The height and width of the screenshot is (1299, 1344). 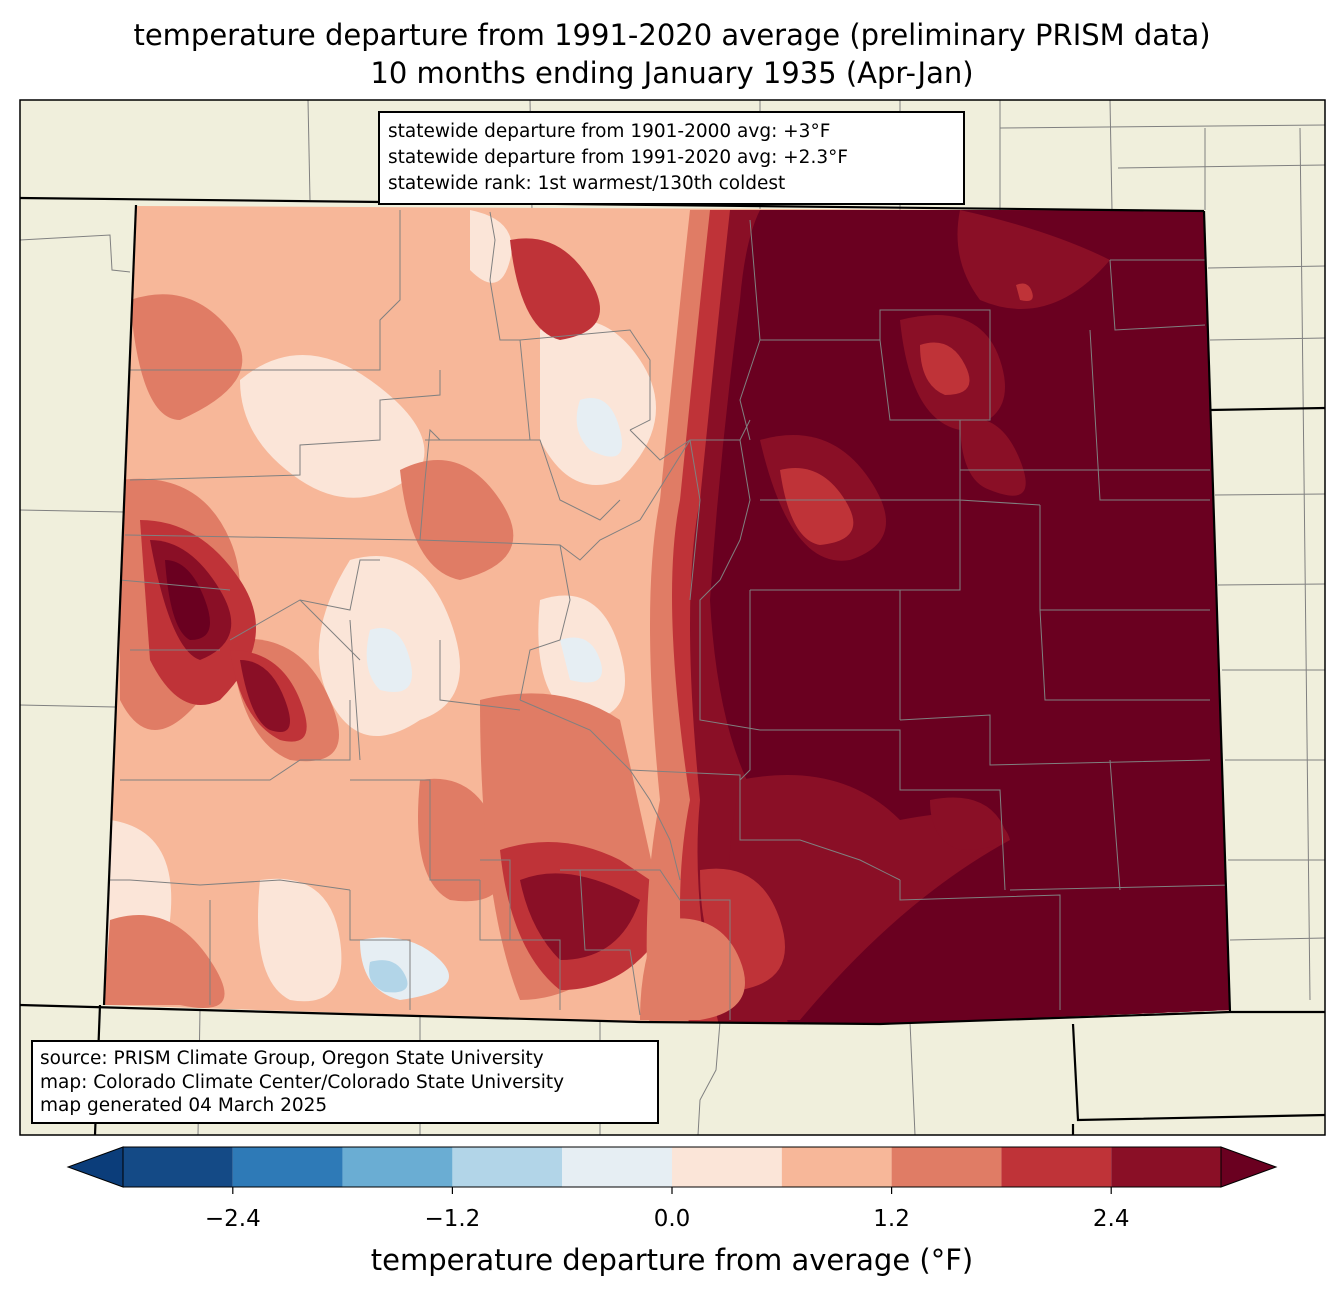 I want to click on colorbar-tick-label: 2.4, so click(x=1111, y=1219).